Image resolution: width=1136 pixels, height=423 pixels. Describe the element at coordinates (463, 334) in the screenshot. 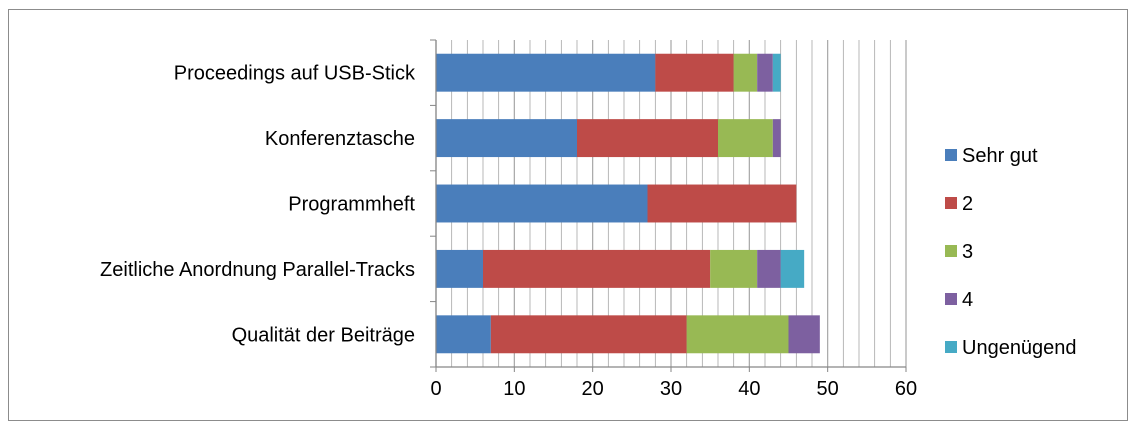

I see `bar-sehr-gut-qualitat-der-beitrage` at that location.